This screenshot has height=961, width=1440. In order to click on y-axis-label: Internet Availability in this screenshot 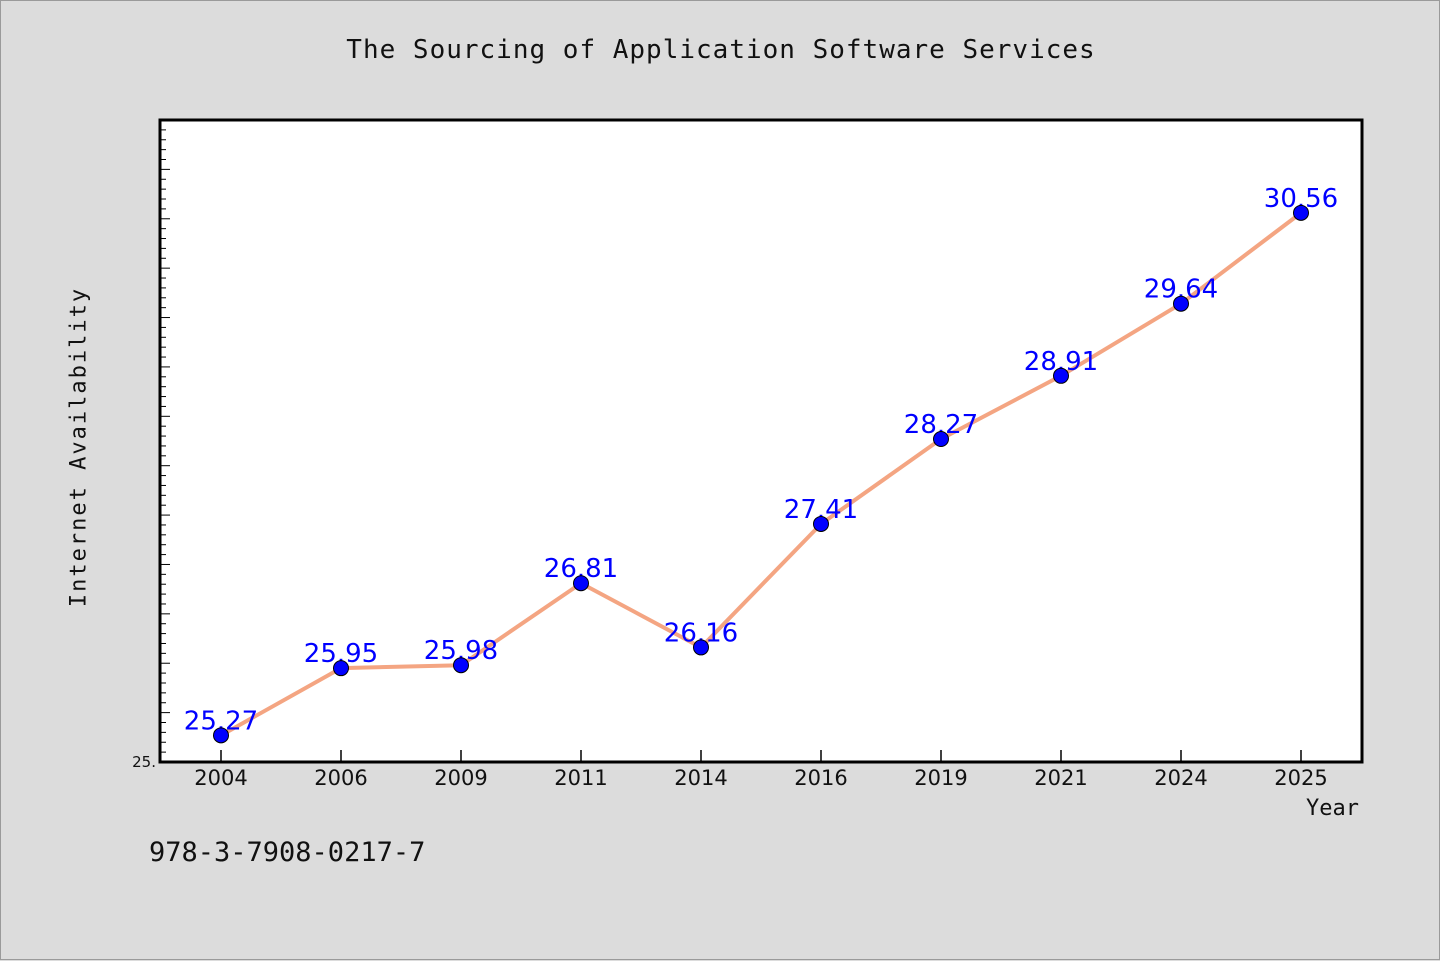, I will do `click(79, 447)`.